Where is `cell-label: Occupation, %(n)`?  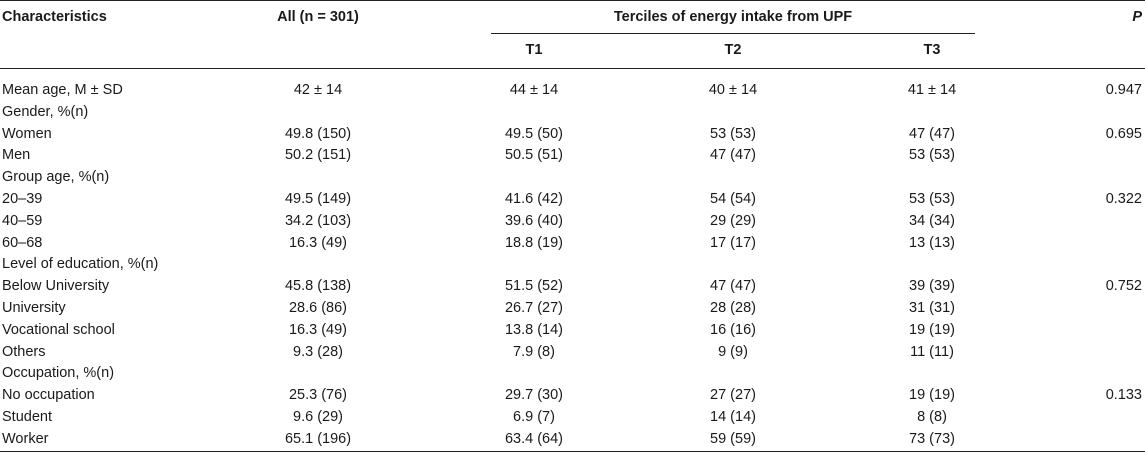 cell-label: Occupation, %(n) is located at coordinates (58, 373).